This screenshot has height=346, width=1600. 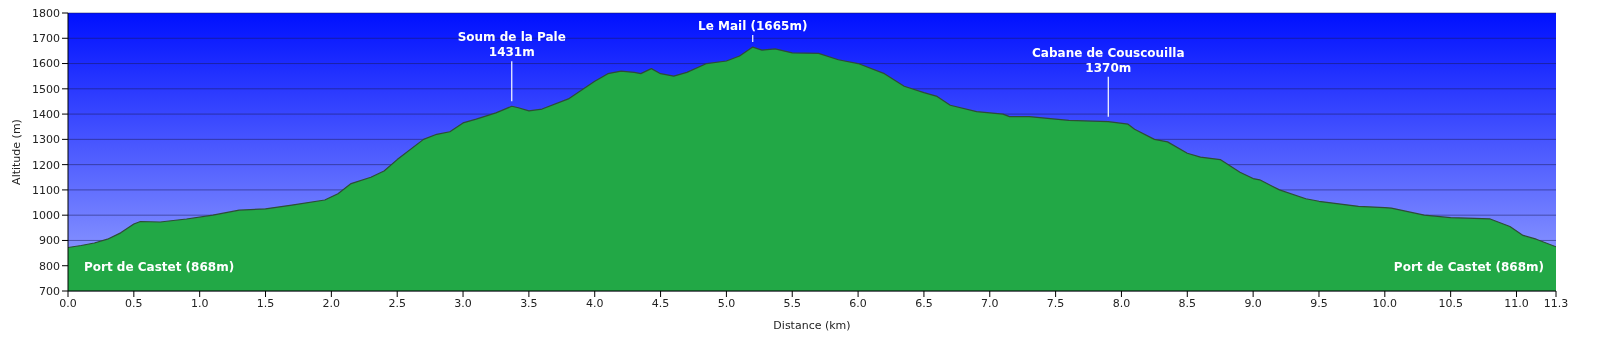 I want to click on y-tick-label: 1600, so click(x=46, y=64).